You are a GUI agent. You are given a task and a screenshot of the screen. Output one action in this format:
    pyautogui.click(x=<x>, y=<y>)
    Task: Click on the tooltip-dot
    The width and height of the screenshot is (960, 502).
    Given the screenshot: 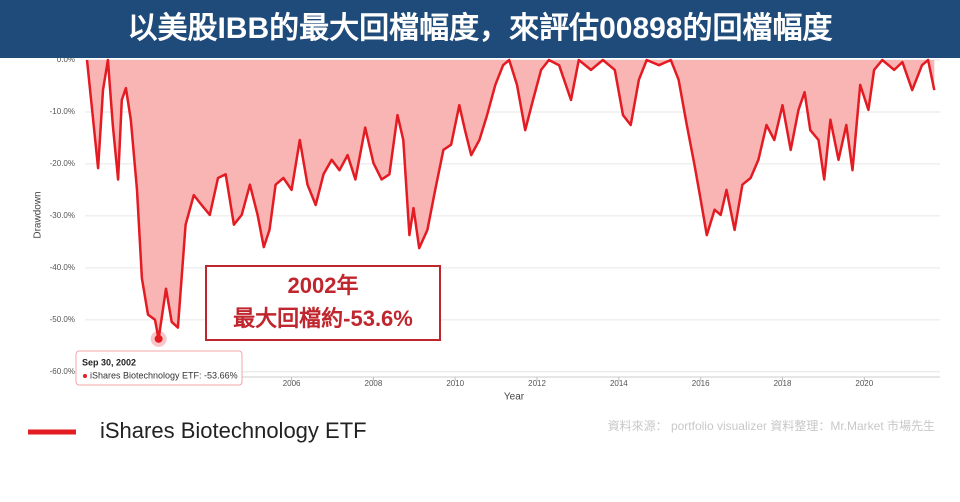 What is the action you would take?
    pyautogui.click(x=85, y=376)
    